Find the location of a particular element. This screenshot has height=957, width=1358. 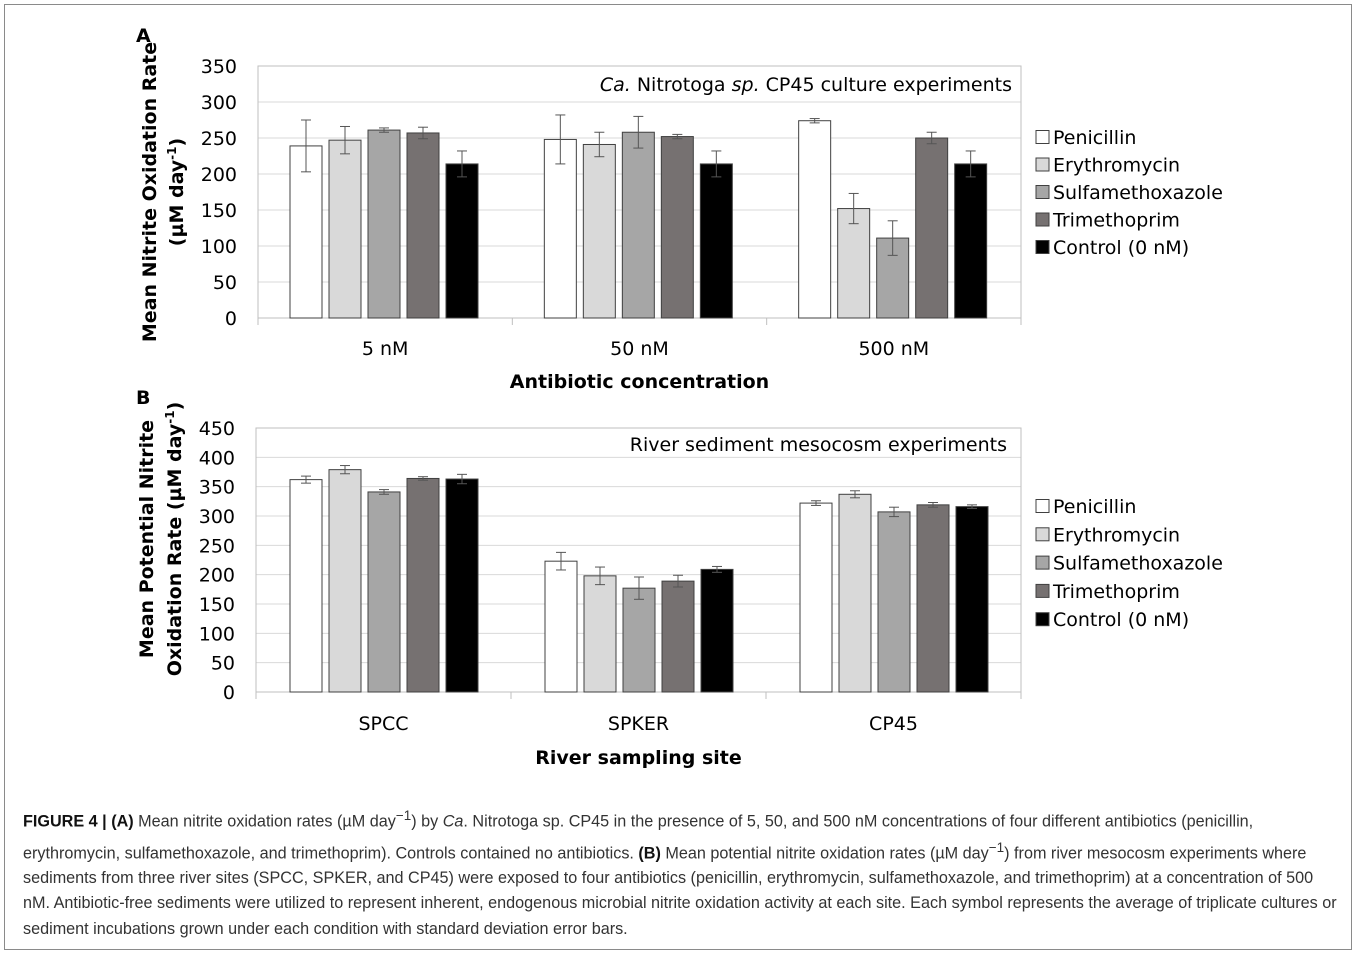

panel-b-legend-label: Sulfamethoxazole is located at coordinates (1138, 564).